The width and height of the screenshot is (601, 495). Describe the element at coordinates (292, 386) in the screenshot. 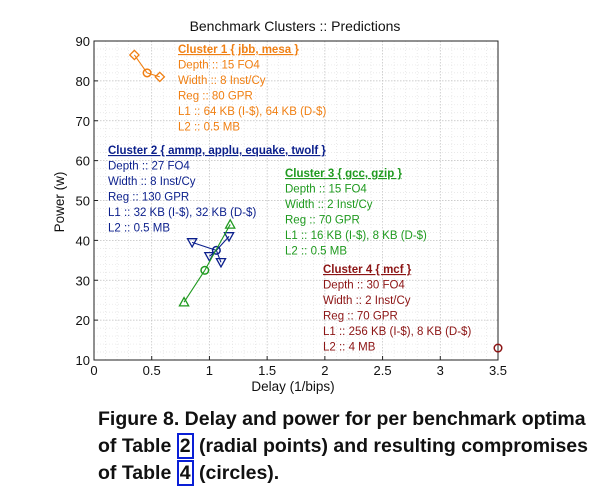

I see `x-axis-label: Delay (1/bips)` at that location.